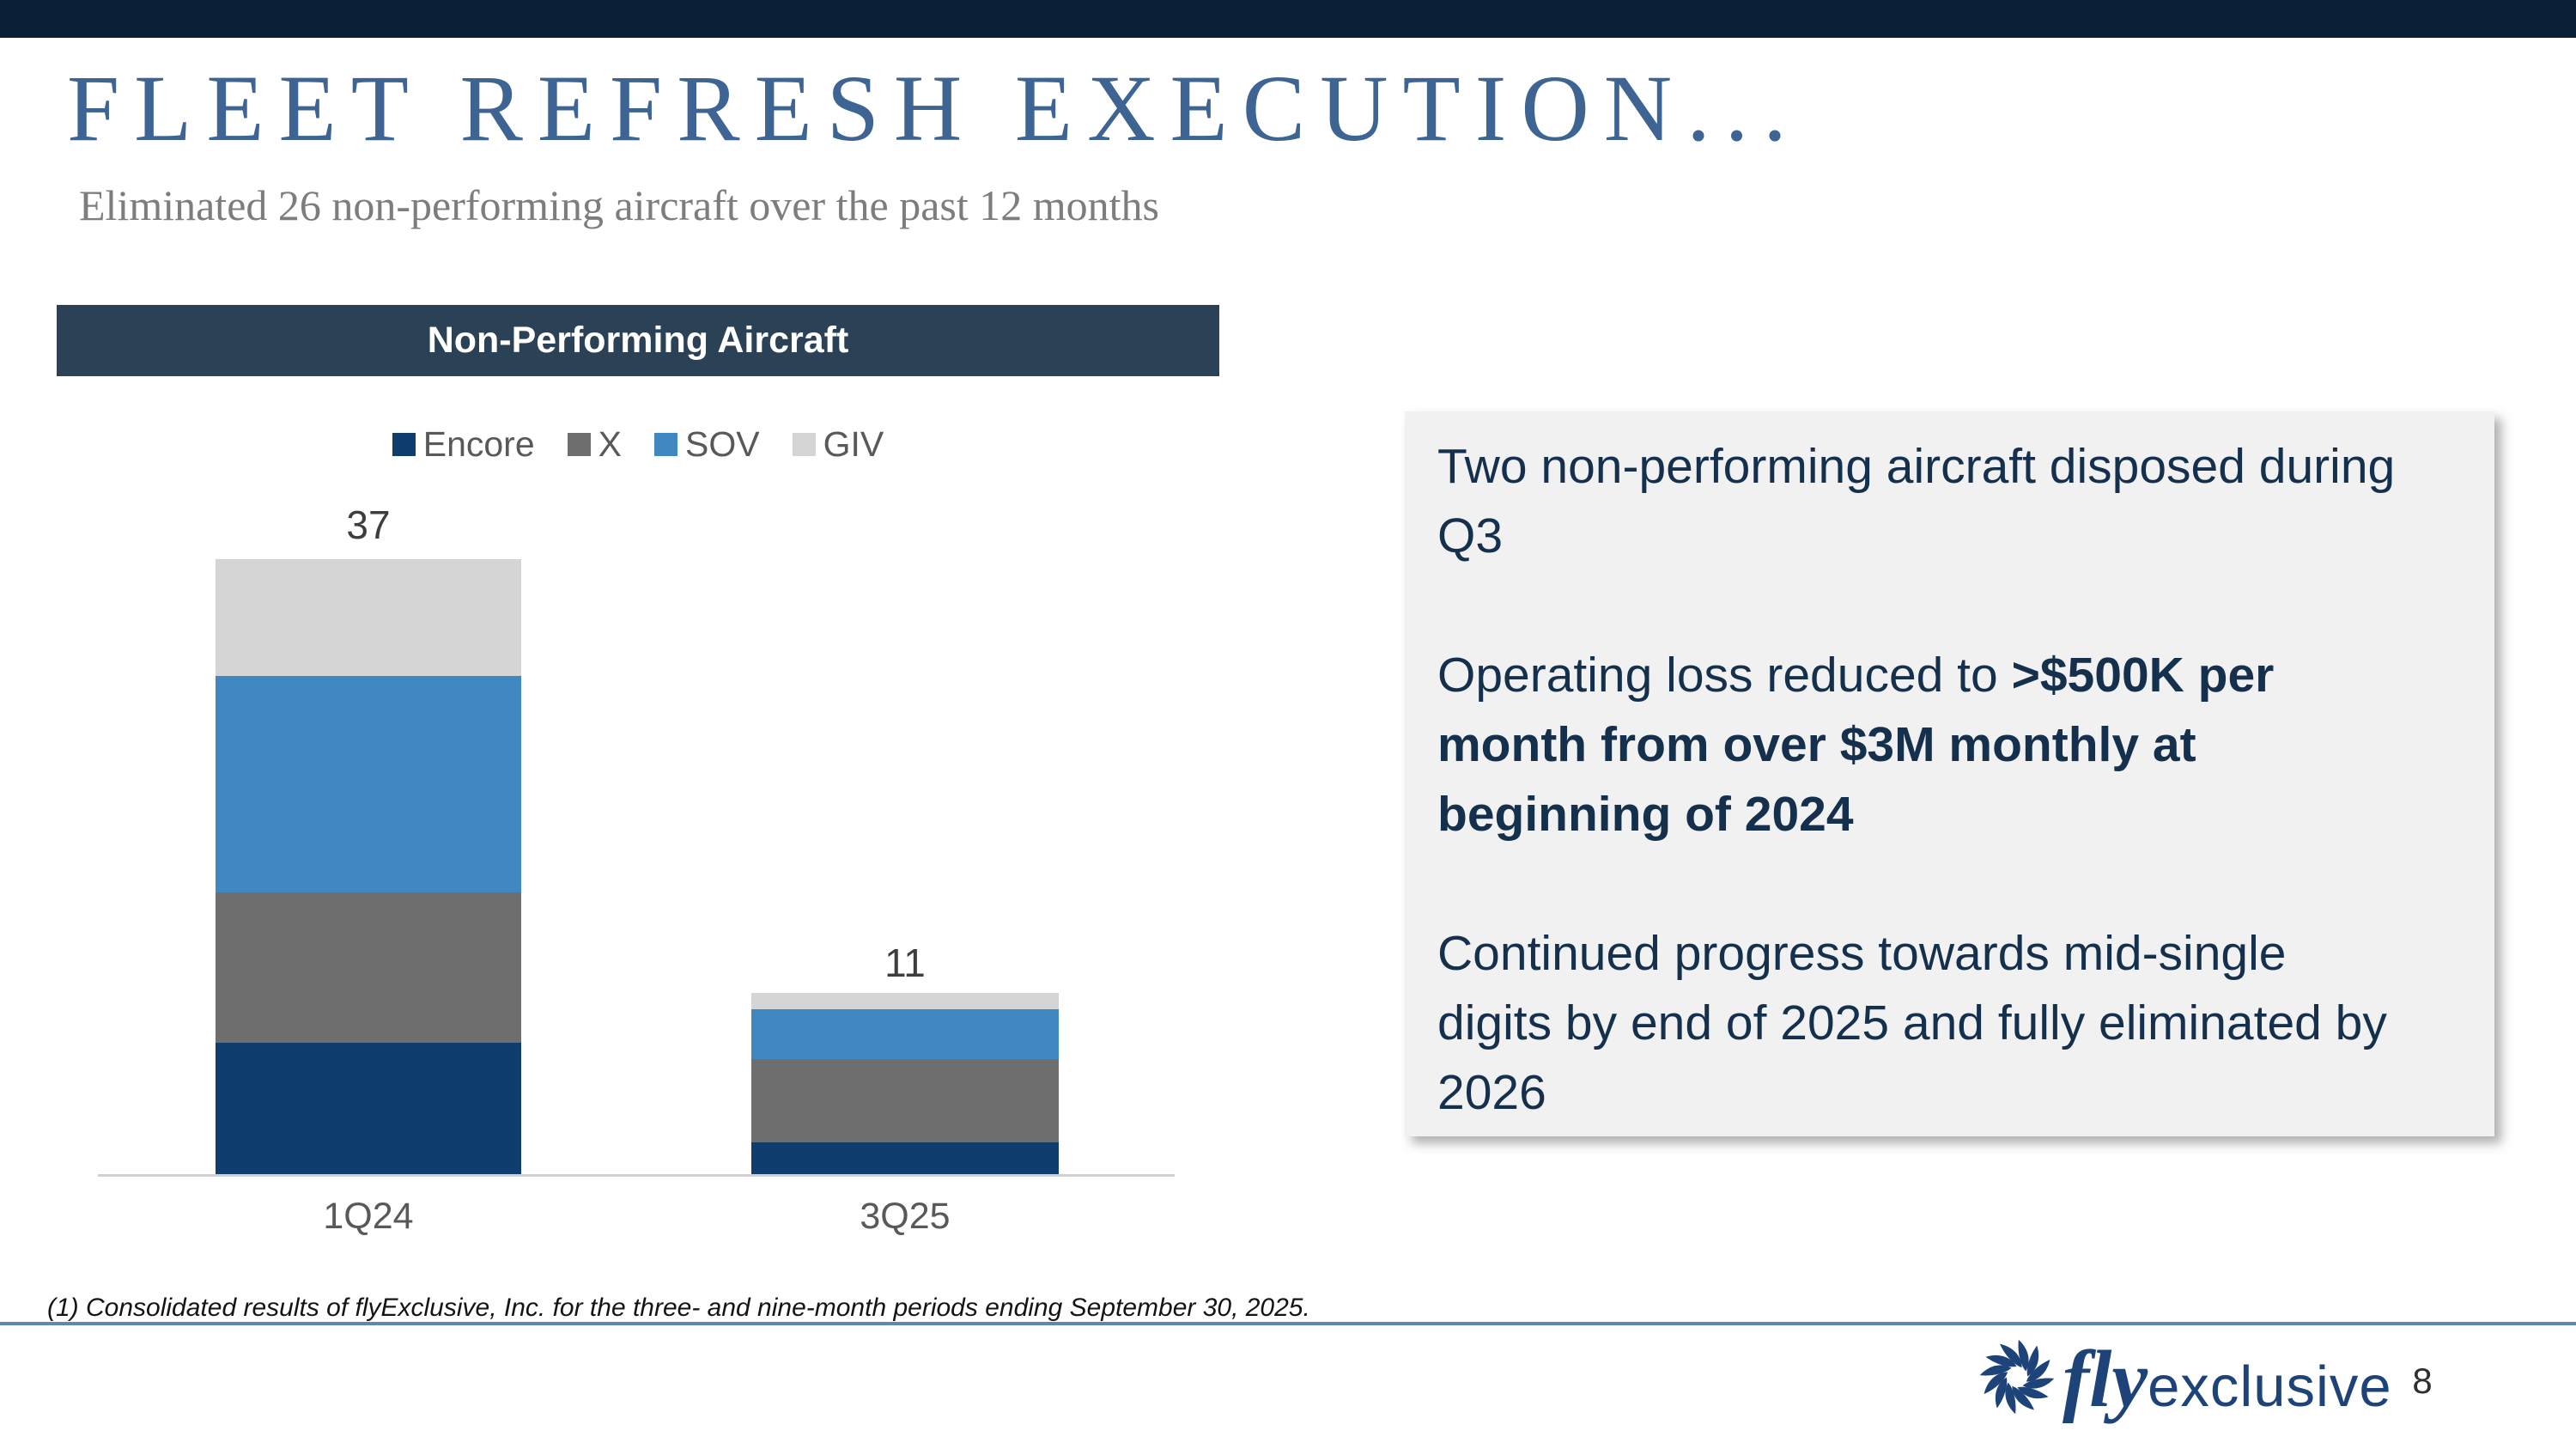 The width and height of the screenshot is (2576, 1449). I want to click on legend-swatch-encore, so click(404, 444).